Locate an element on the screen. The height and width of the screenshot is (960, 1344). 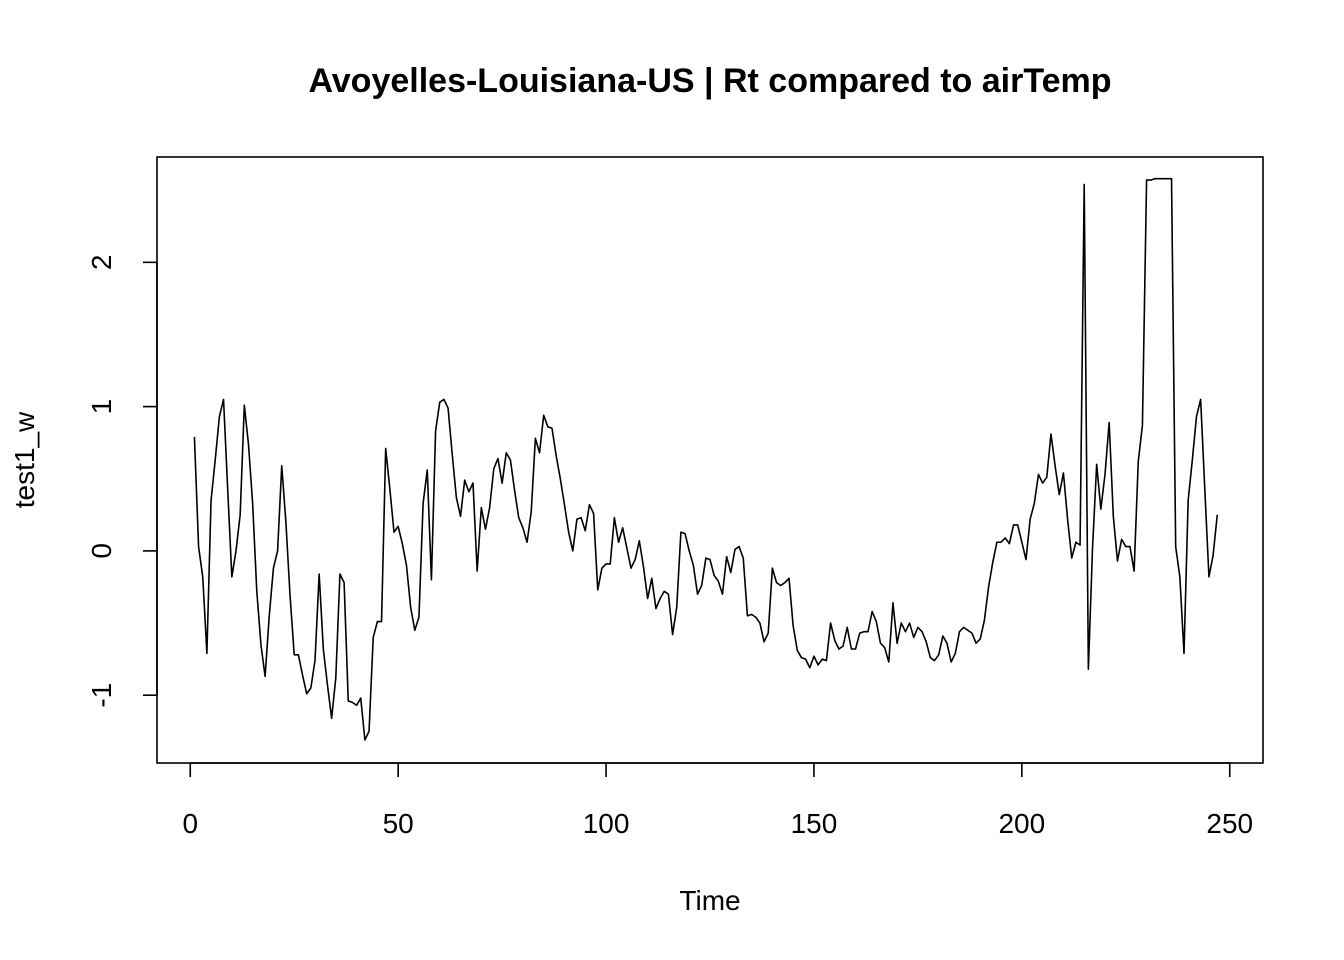
y-tick-label: 1 is located at coordinates (101, 407).